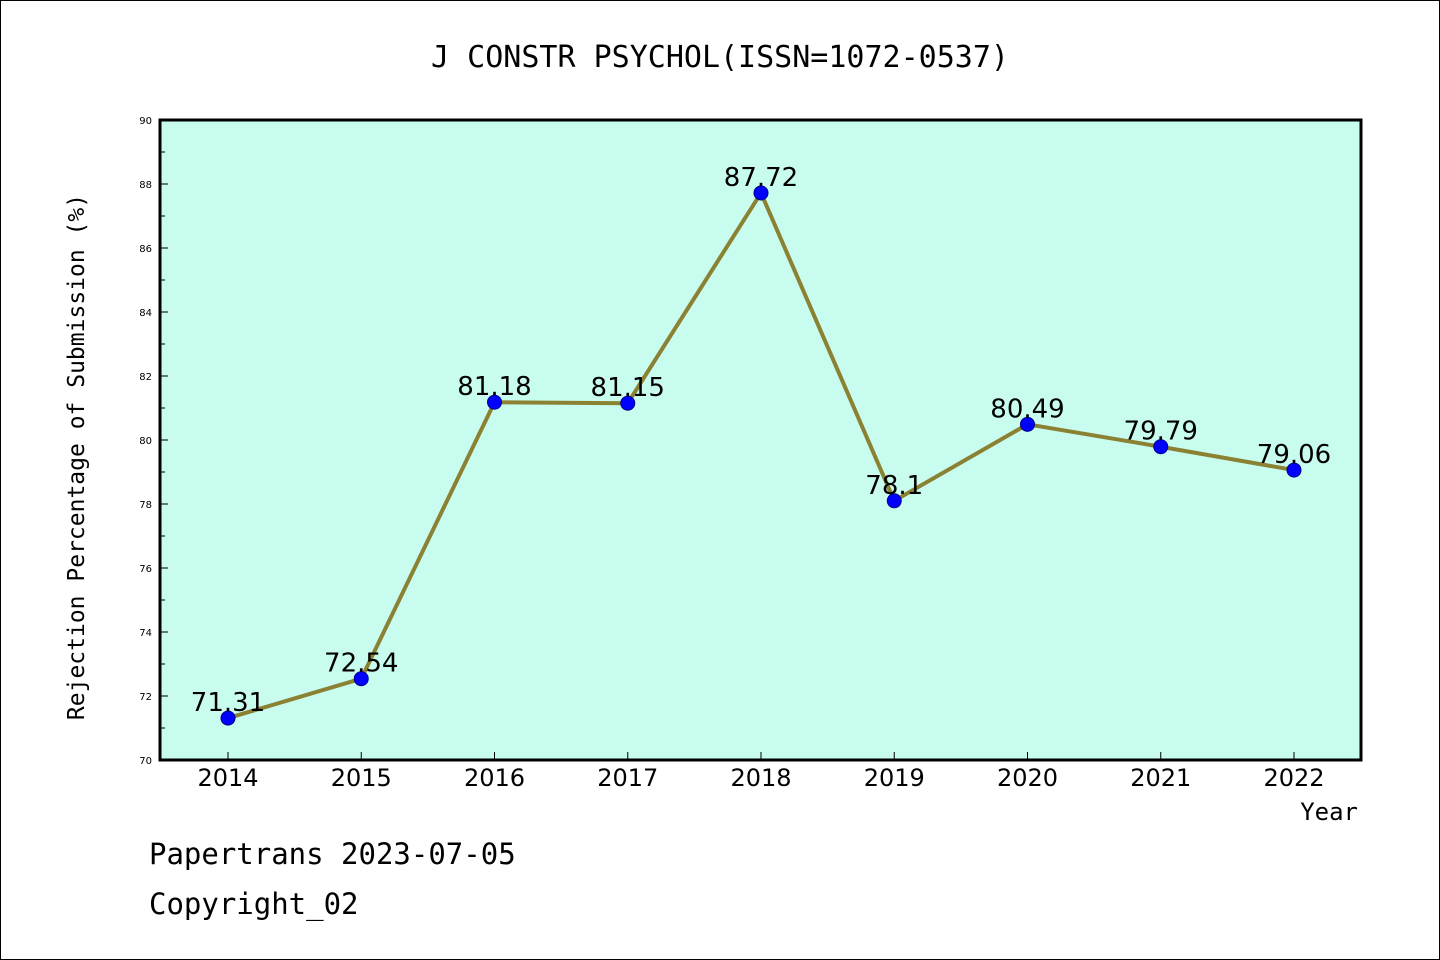 This screenshot has height=960, width=1440. What do you see at coordinates (361, 664) in the screenshot?
I see `data-label: 72.54` at bounding box center [361, 664].